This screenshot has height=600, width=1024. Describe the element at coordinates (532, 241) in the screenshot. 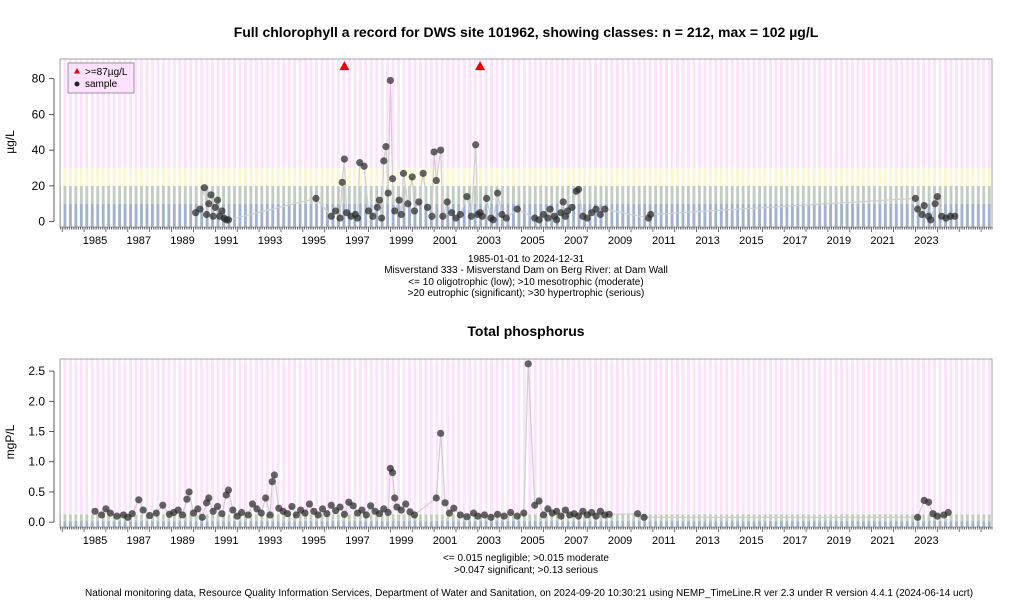

I see `x-tick-label: 2005` at that location.